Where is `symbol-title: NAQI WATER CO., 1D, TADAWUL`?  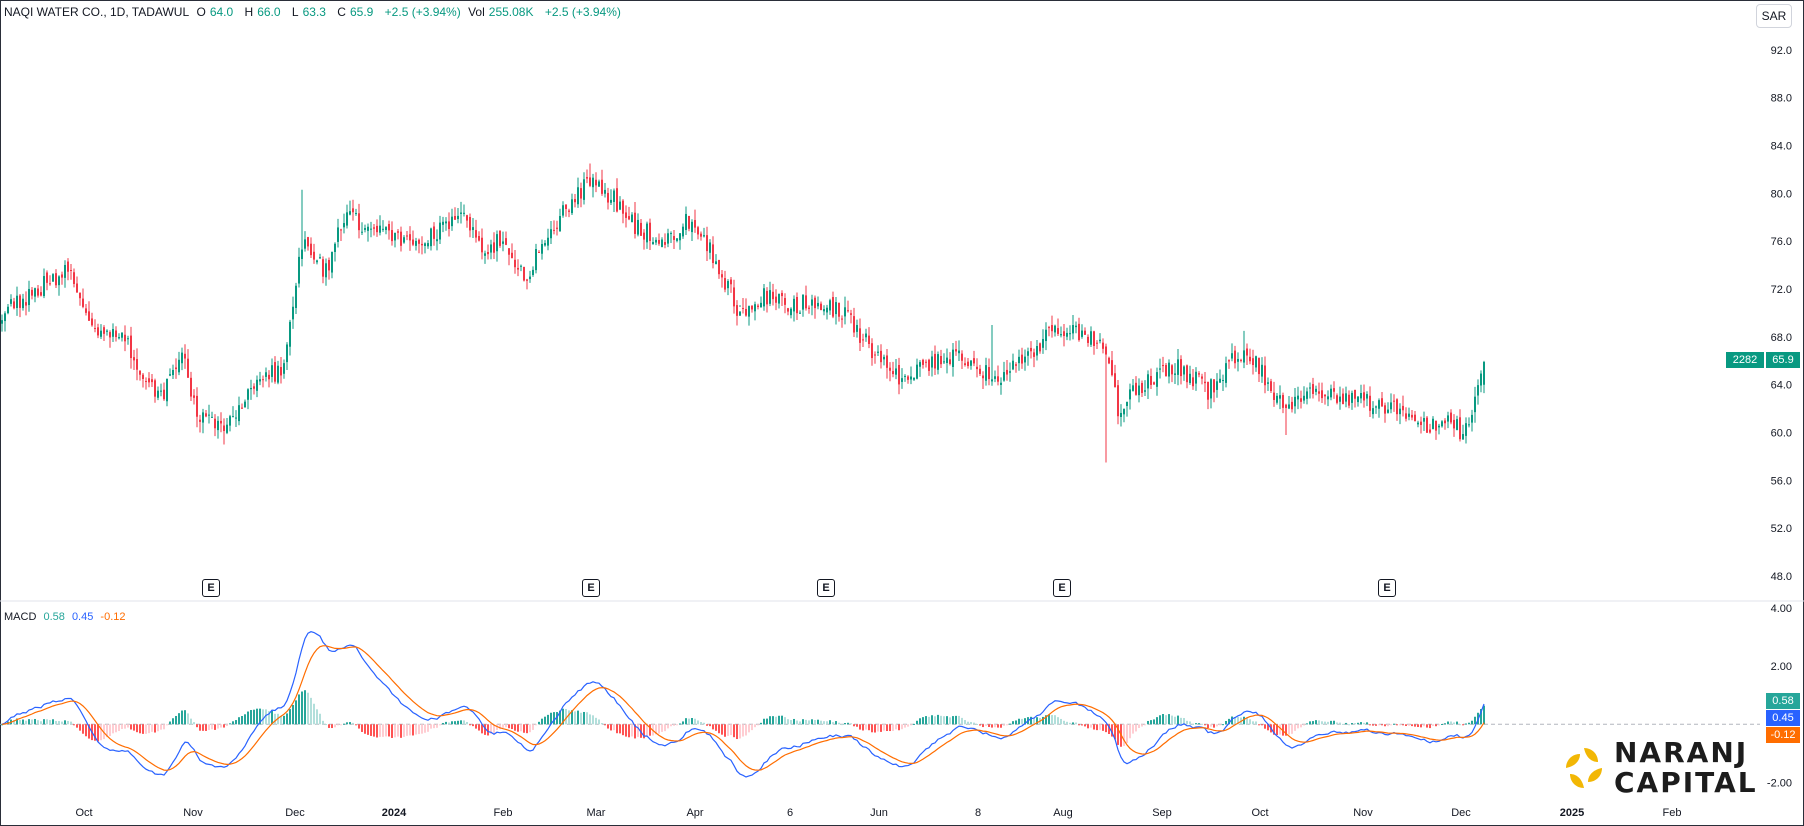 symbol-title: NAQI WATER CO., 1D, TADAWUL is located at coordinates (97, 12).